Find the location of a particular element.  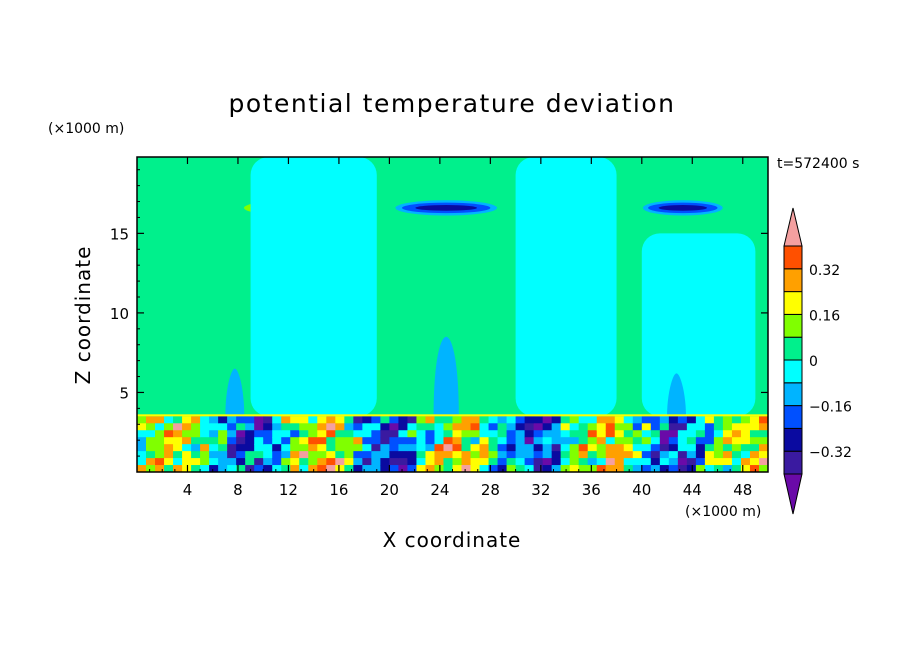

time-label: t=572400 s is located at coordinates (818, 164).